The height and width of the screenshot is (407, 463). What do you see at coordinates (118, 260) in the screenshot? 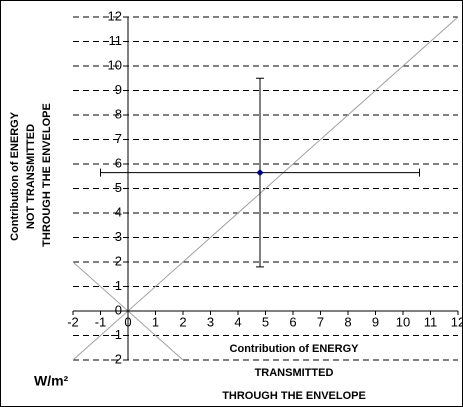
I see `y-tick-label: 2` at bounding box center [118, 260].